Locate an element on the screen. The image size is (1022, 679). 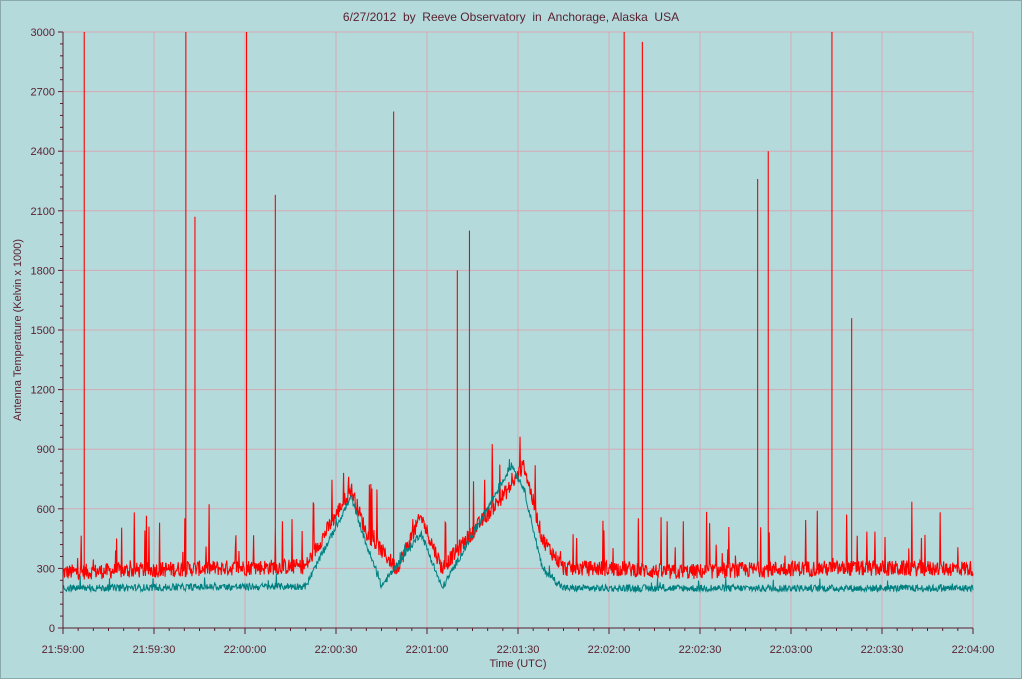
x-tick-label: 22:00:30 is located at coordinates (336, 650).